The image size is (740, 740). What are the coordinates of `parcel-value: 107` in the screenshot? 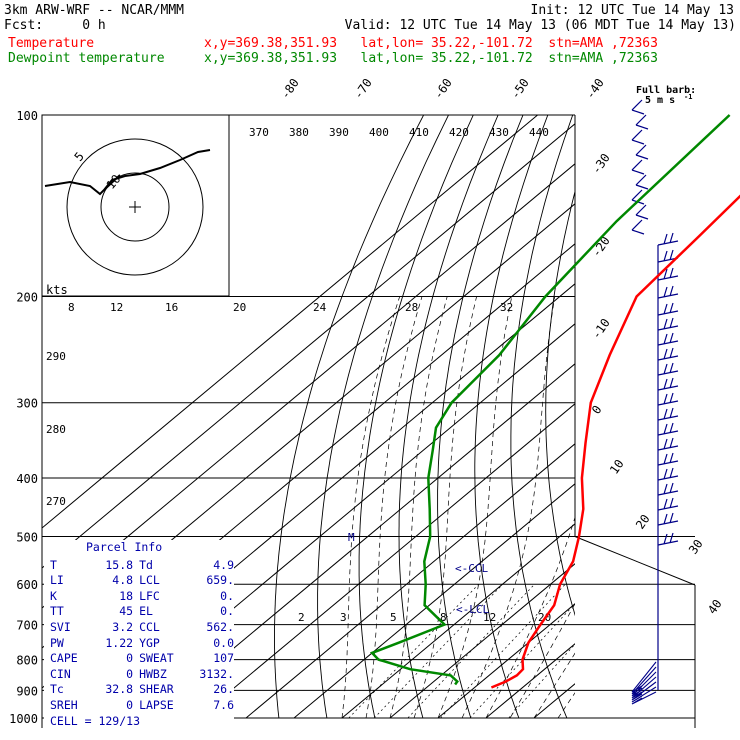 It's located at (224, 658).